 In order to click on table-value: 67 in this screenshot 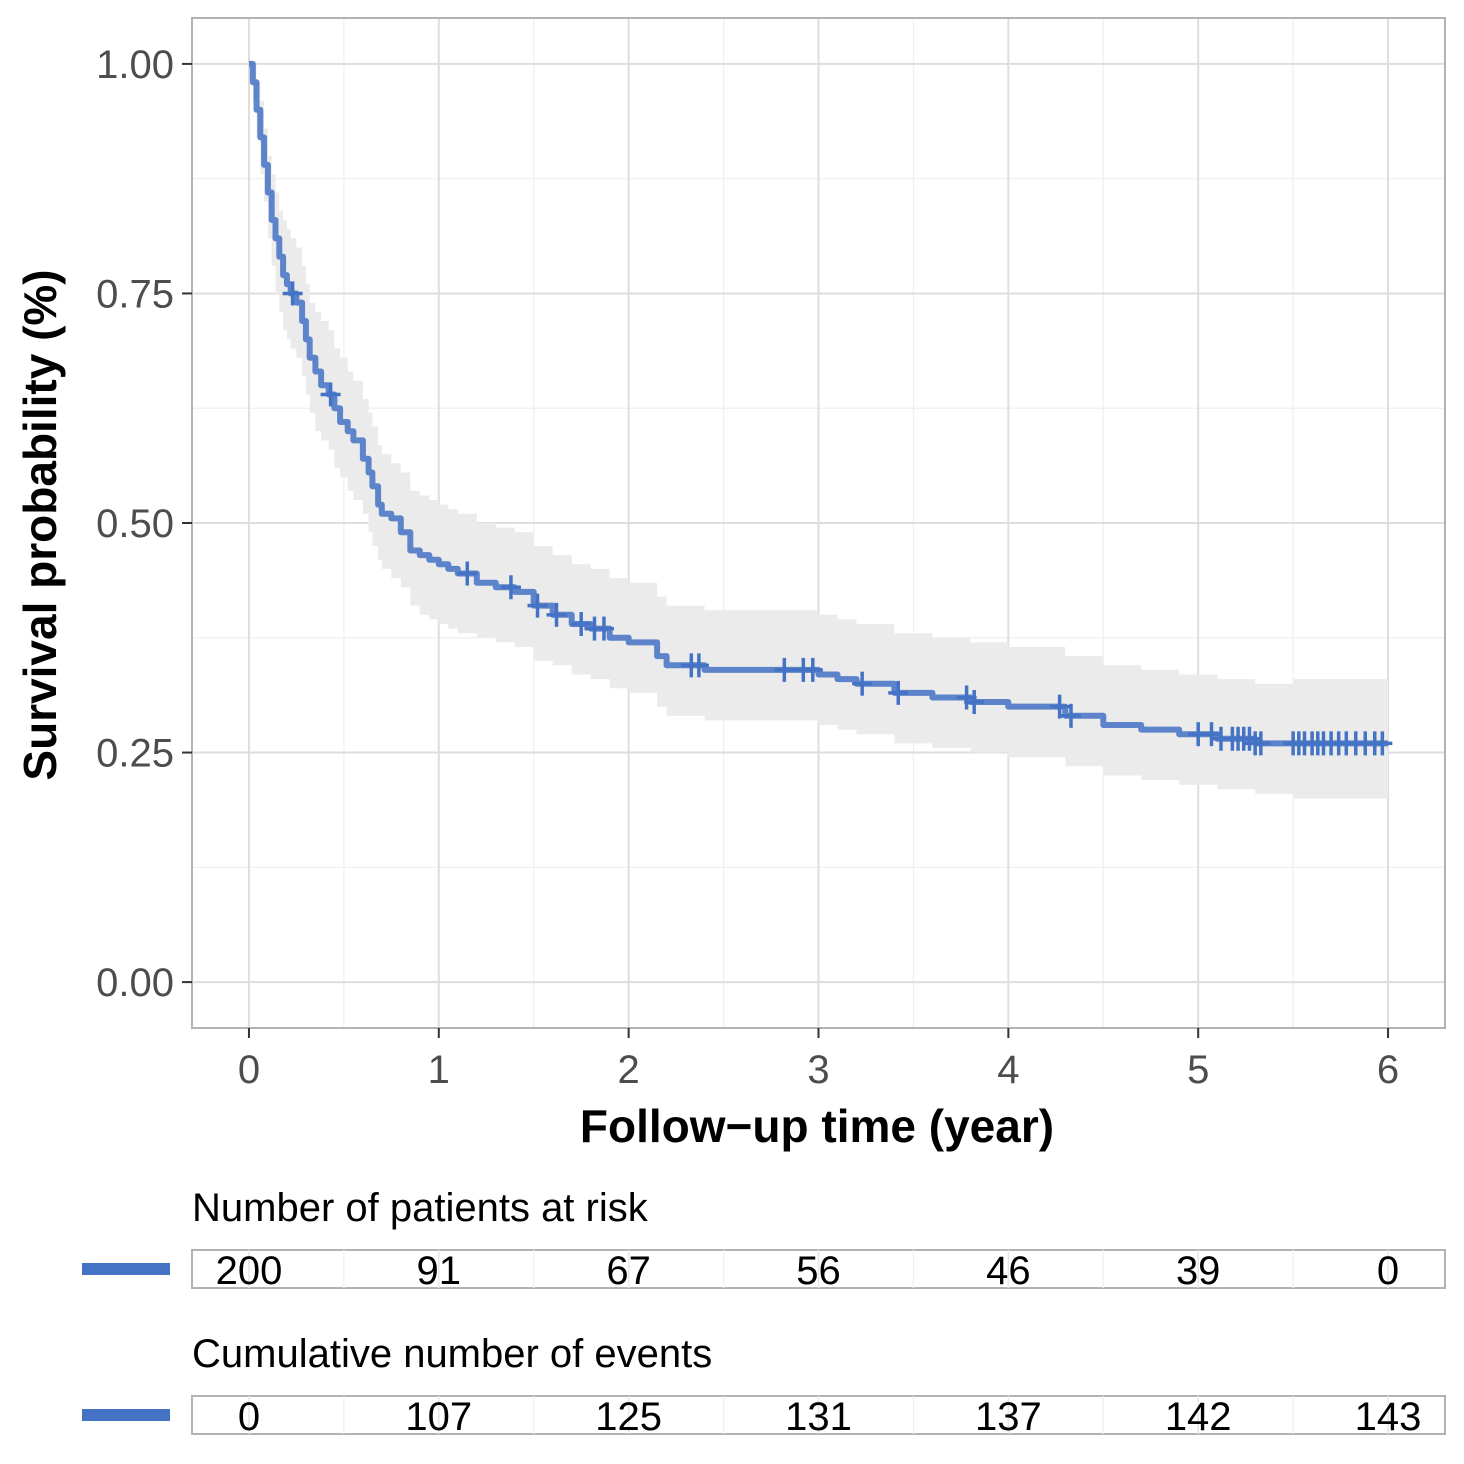, I will do `click(628, 1271)`.